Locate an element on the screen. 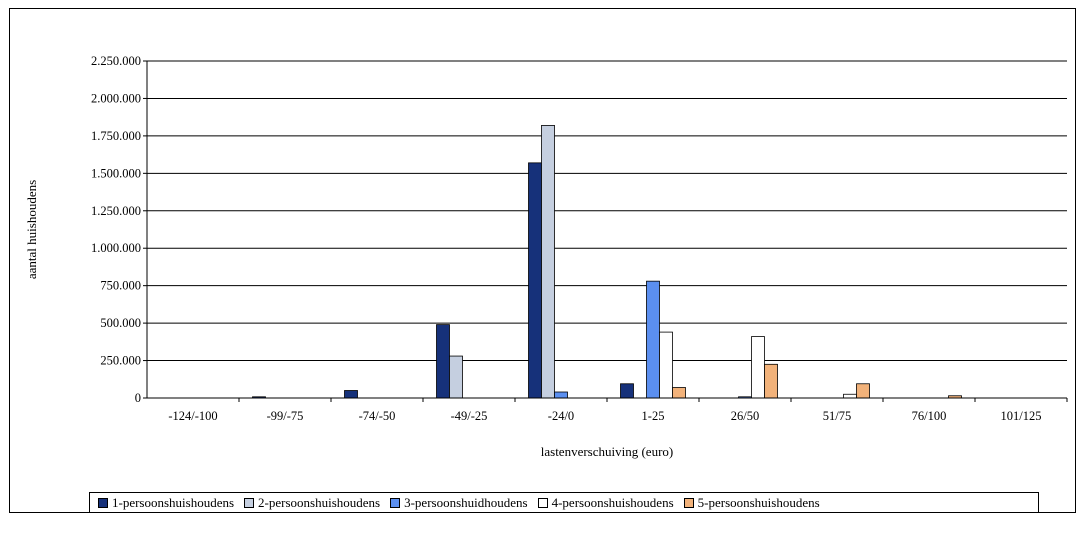 This screenshot has height=536, width=1088. x-tick-label: -99/-75 is located at coordinates (285, 416).